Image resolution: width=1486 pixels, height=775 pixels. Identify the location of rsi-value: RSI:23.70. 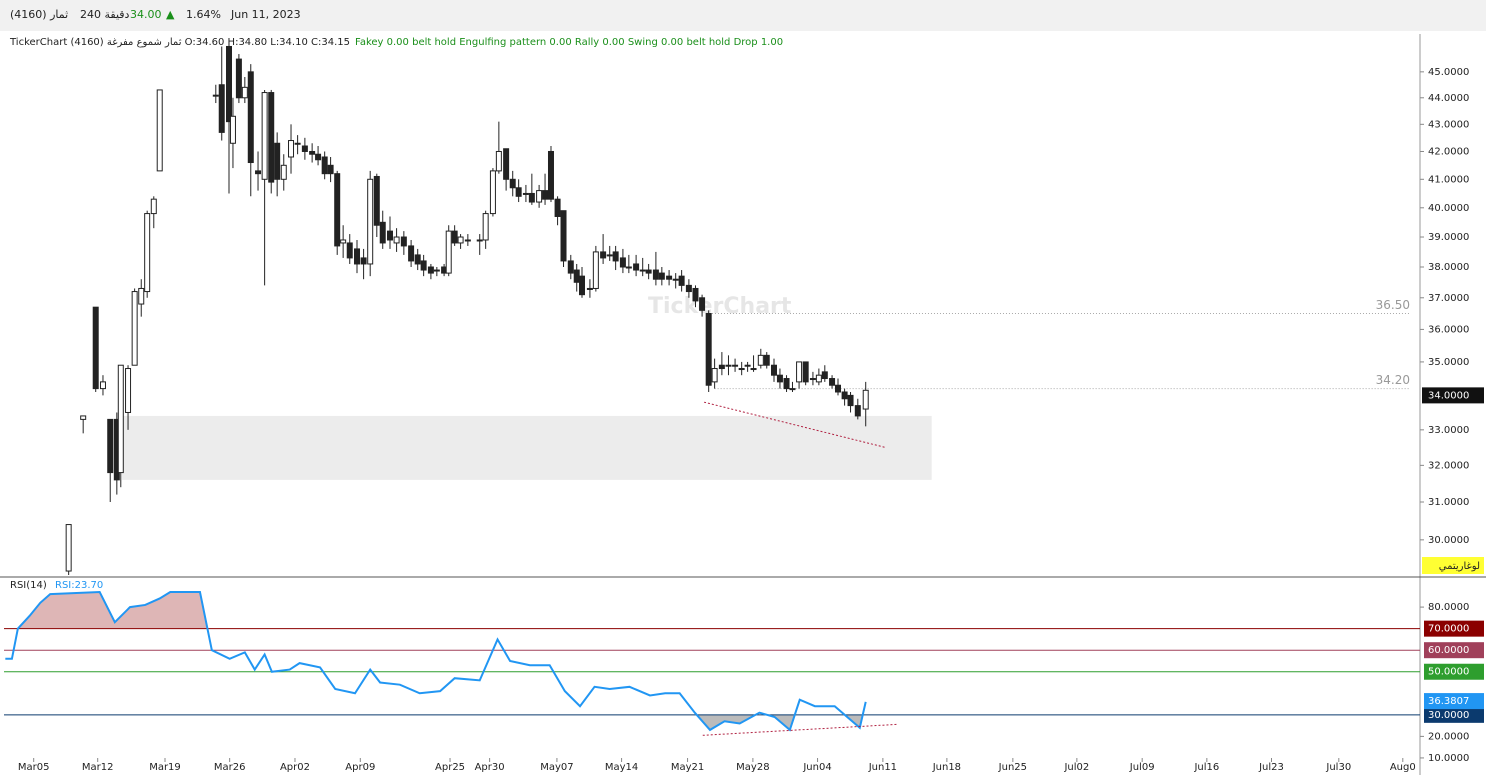
(79, 585).